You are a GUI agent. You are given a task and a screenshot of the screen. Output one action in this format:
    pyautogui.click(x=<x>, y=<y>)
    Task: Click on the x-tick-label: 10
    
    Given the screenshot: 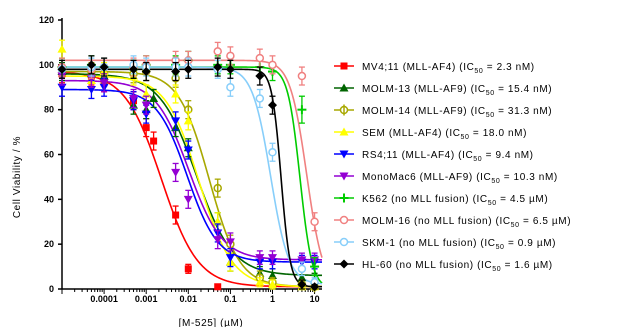 What is the action you would take?
    pyautogui.click(x=315, y=299)
    